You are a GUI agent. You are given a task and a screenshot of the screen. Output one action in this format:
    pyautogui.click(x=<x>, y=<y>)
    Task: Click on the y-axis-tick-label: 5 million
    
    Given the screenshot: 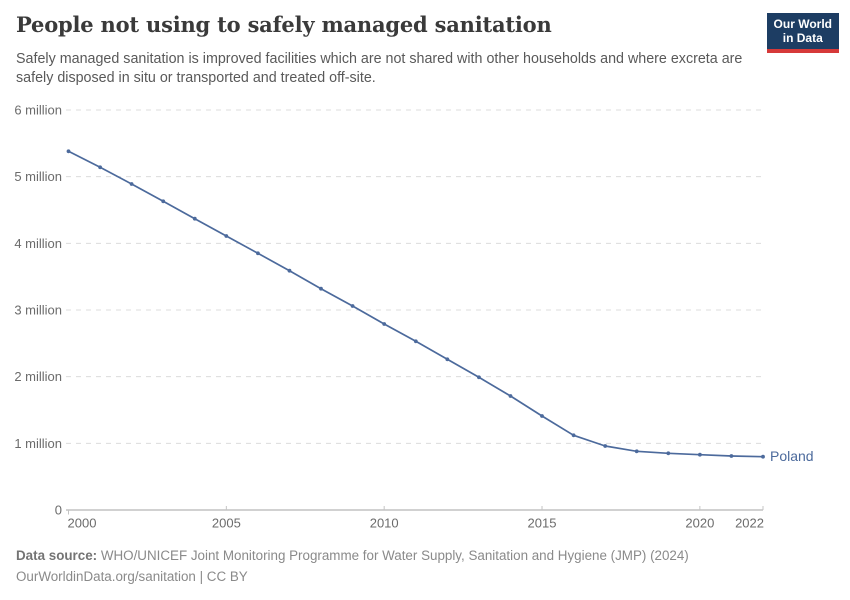 What is the action you would take?
    pyautogui.click(x=38, y=176)
    